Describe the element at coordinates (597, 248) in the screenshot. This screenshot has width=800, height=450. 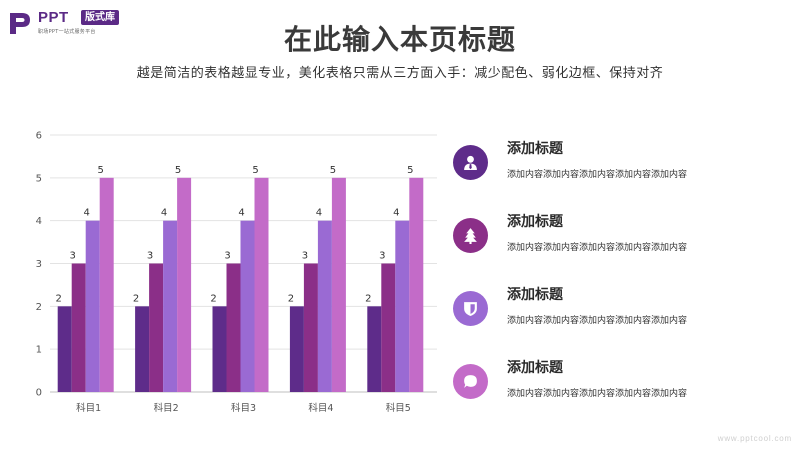
I see `feature-desc-2: 添加内容添加内容添加内容添加内容添加内容` at that location.